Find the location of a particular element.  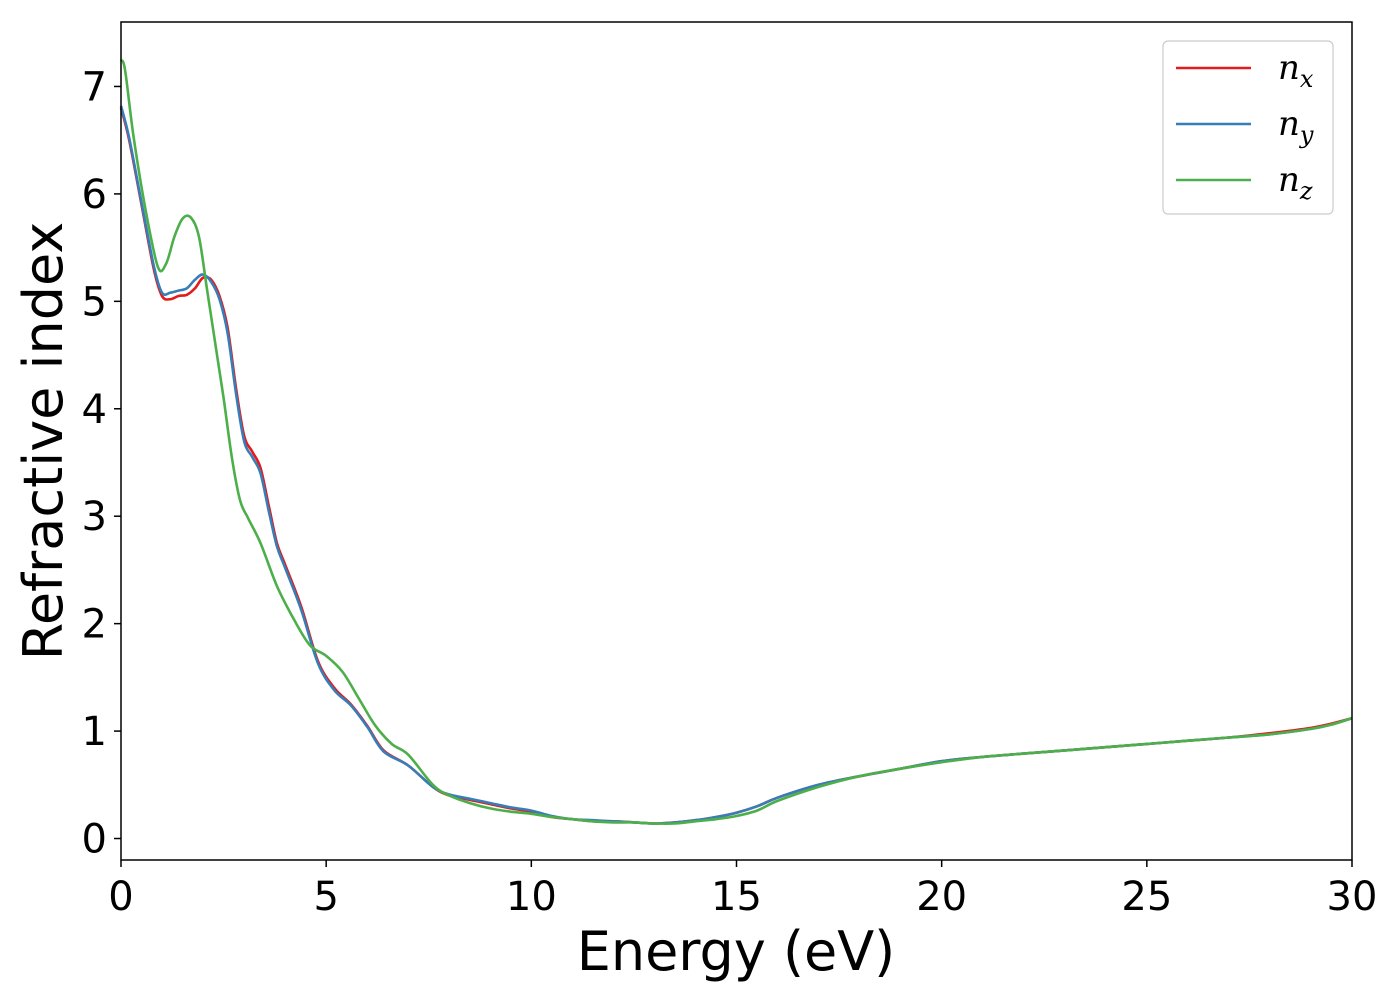

x-tick-label: 30 is located at coordinates (1352, 897).